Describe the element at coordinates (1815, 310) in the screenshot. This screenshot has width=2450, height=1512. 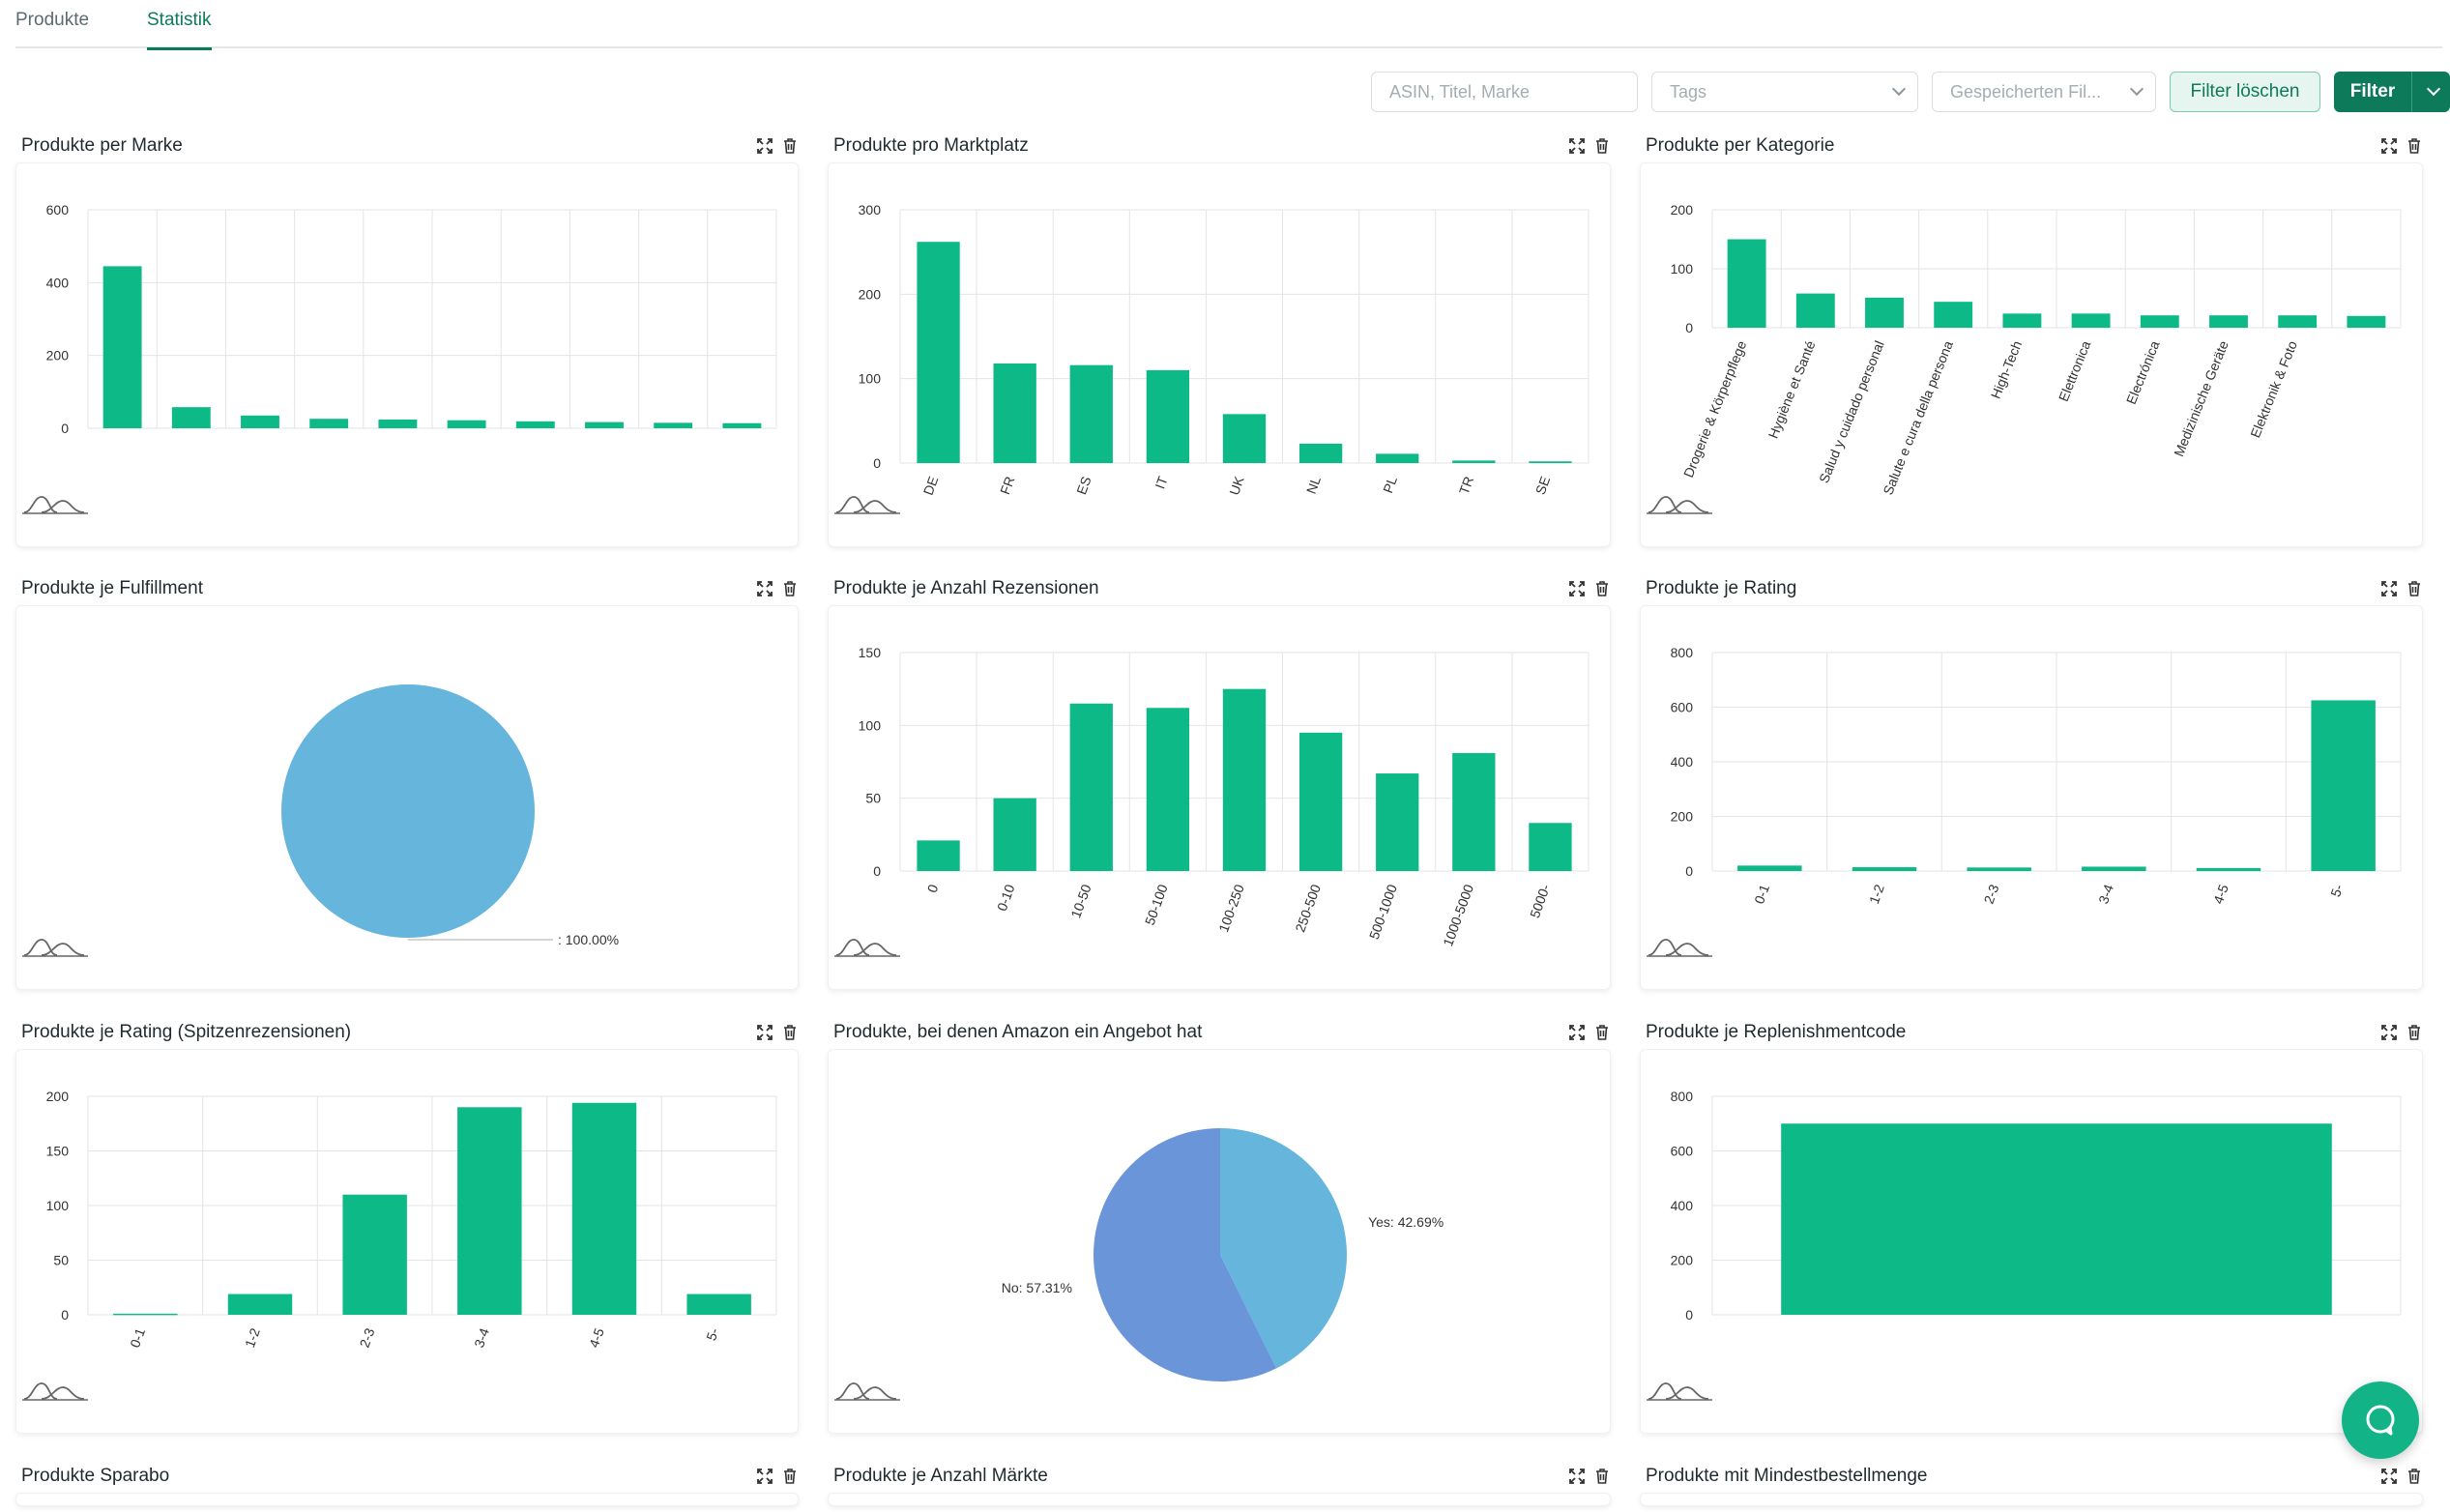
I see `bar-hygi-ne-et-sant` at that location.